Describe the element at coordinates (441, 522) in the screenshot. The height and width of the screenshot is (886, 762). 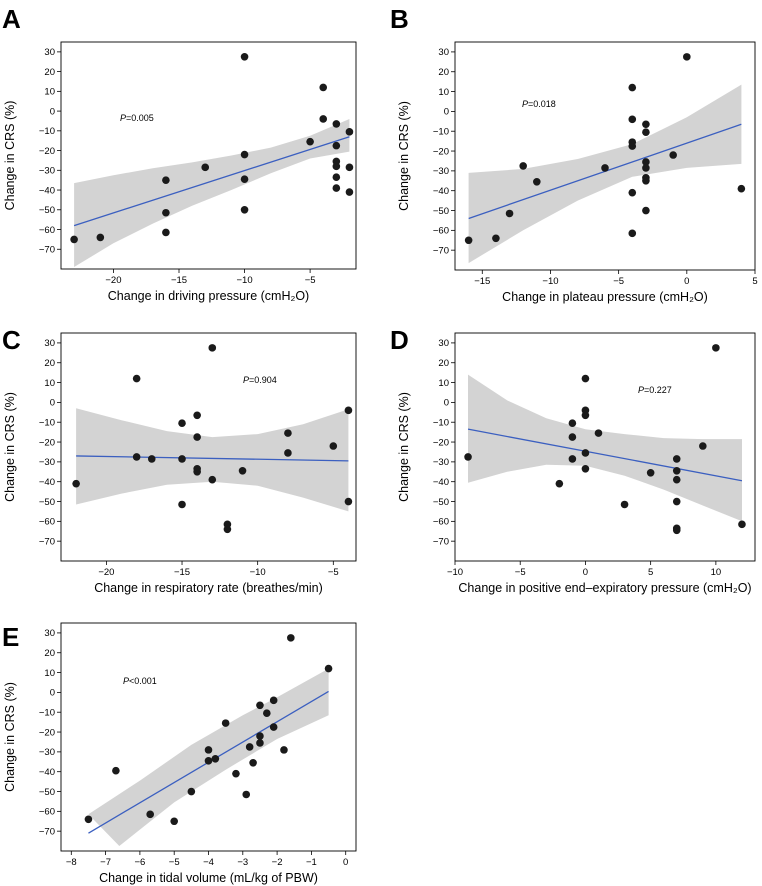
I see `y-tick-label: −60` at that location.